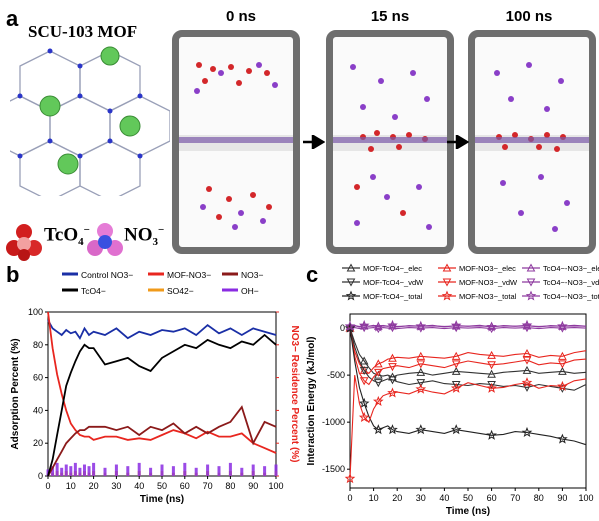 The height and width of the screenshot is (521, 599). What do you see at coordinates (390, 142) in the screenshot?
I see `simulation-box-15ns` at bounding box center [390, 142].